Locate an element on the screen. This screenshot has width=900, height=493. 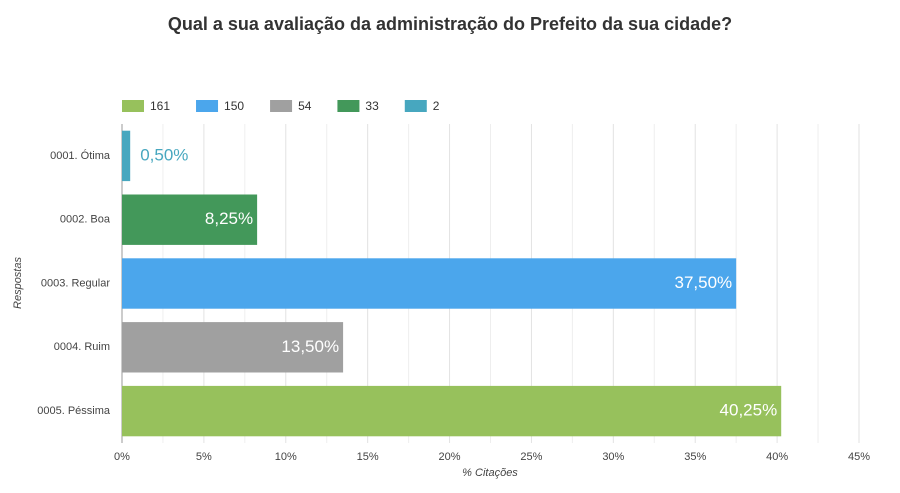
x-tick-label: 20% is located at coordinates (450, 457).